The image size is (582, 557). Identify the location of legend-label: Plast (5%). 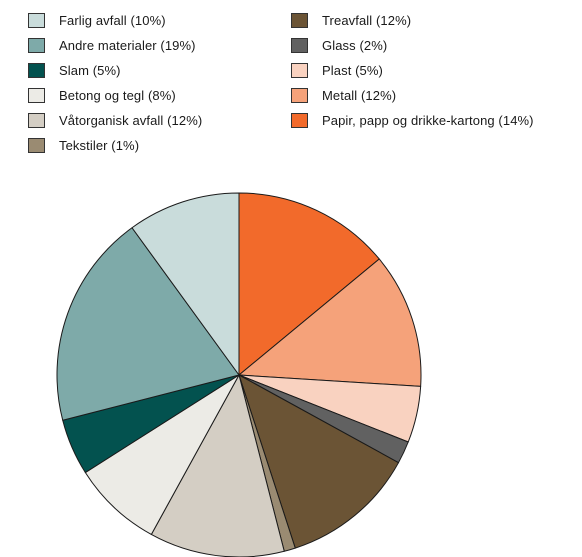
(352, 70).